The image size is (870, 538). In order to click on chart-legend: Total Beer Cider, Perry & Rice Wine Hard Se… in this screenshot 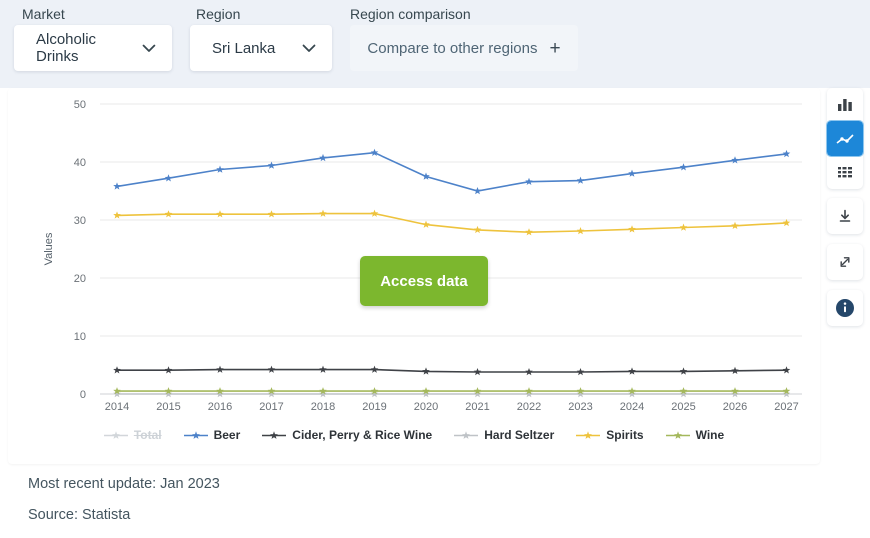, I will do `click(414, 435)`.